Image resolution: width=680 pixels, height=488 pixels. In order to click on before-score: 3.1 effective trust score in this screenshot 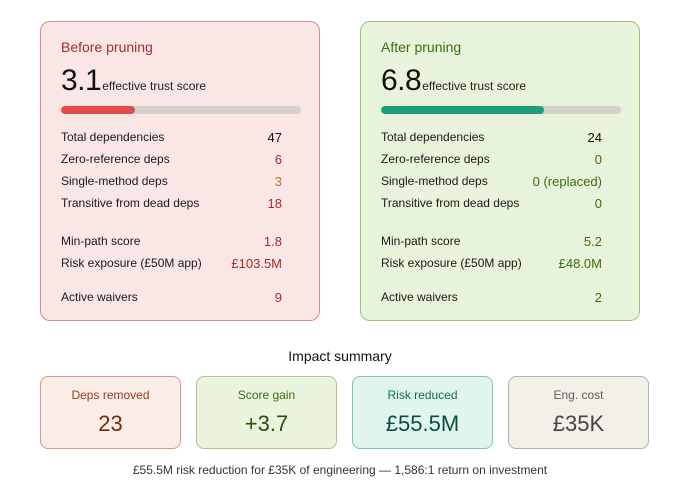, I will do `click(133, 81)`.